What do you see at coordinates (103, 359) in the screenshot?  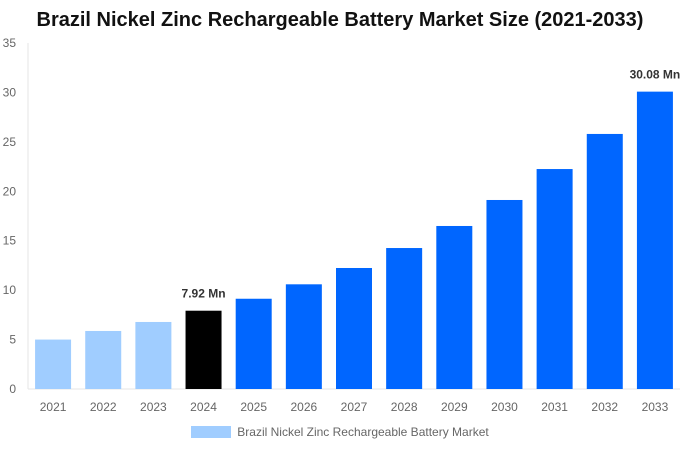 I see `bar-2022` at bounding box center [103, 359].